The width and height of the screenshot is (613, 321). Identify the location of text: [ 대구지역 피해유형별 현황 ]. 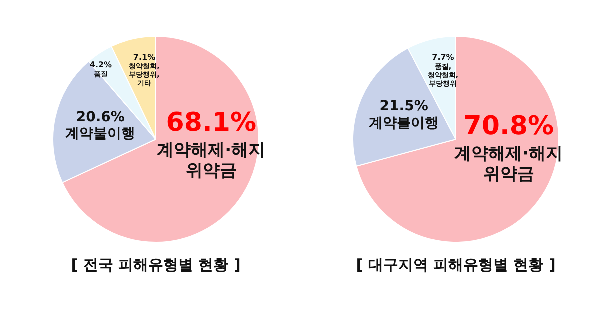
(456, 265).